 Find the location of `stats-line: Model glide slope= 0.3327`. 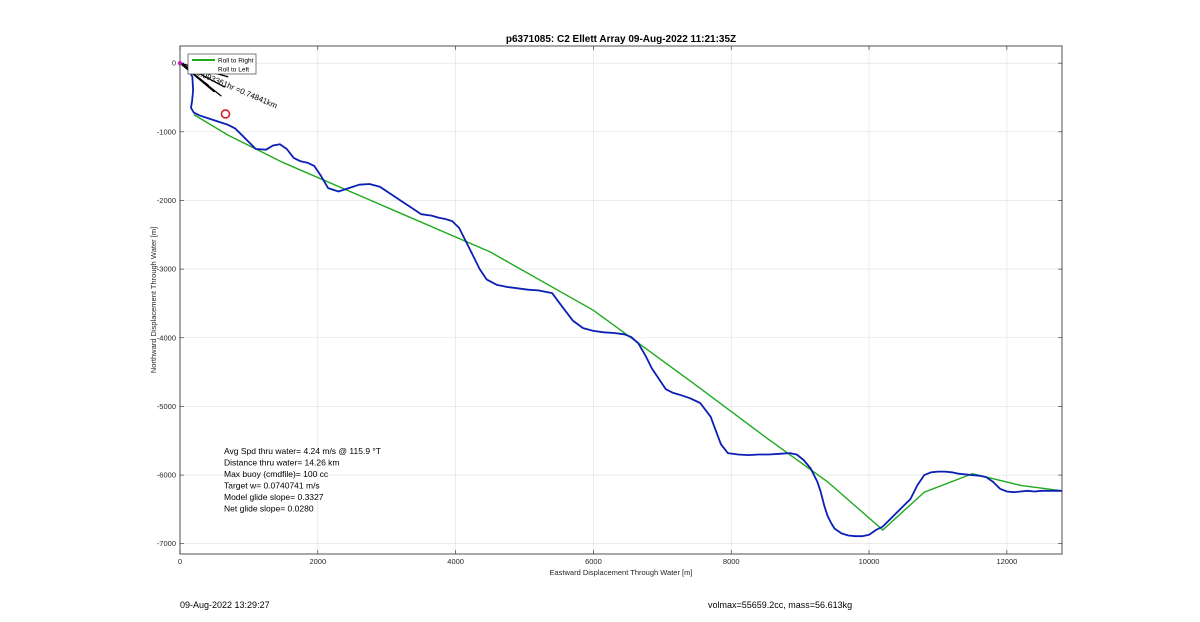

stats-line: Model glide slope= 0.3327 is located at coordinates (274, 497).